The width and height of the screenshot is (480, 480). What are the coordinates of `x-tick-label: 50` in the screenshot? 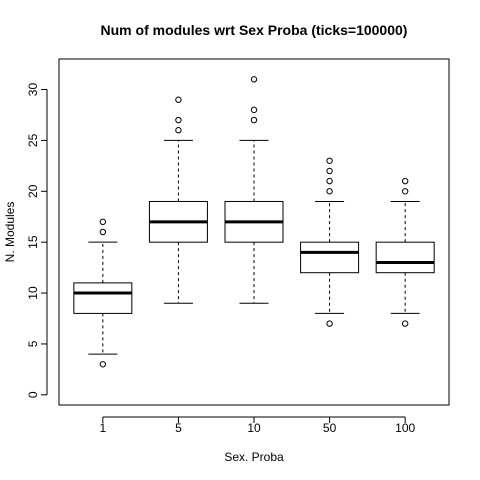 It's located at (330, 428).